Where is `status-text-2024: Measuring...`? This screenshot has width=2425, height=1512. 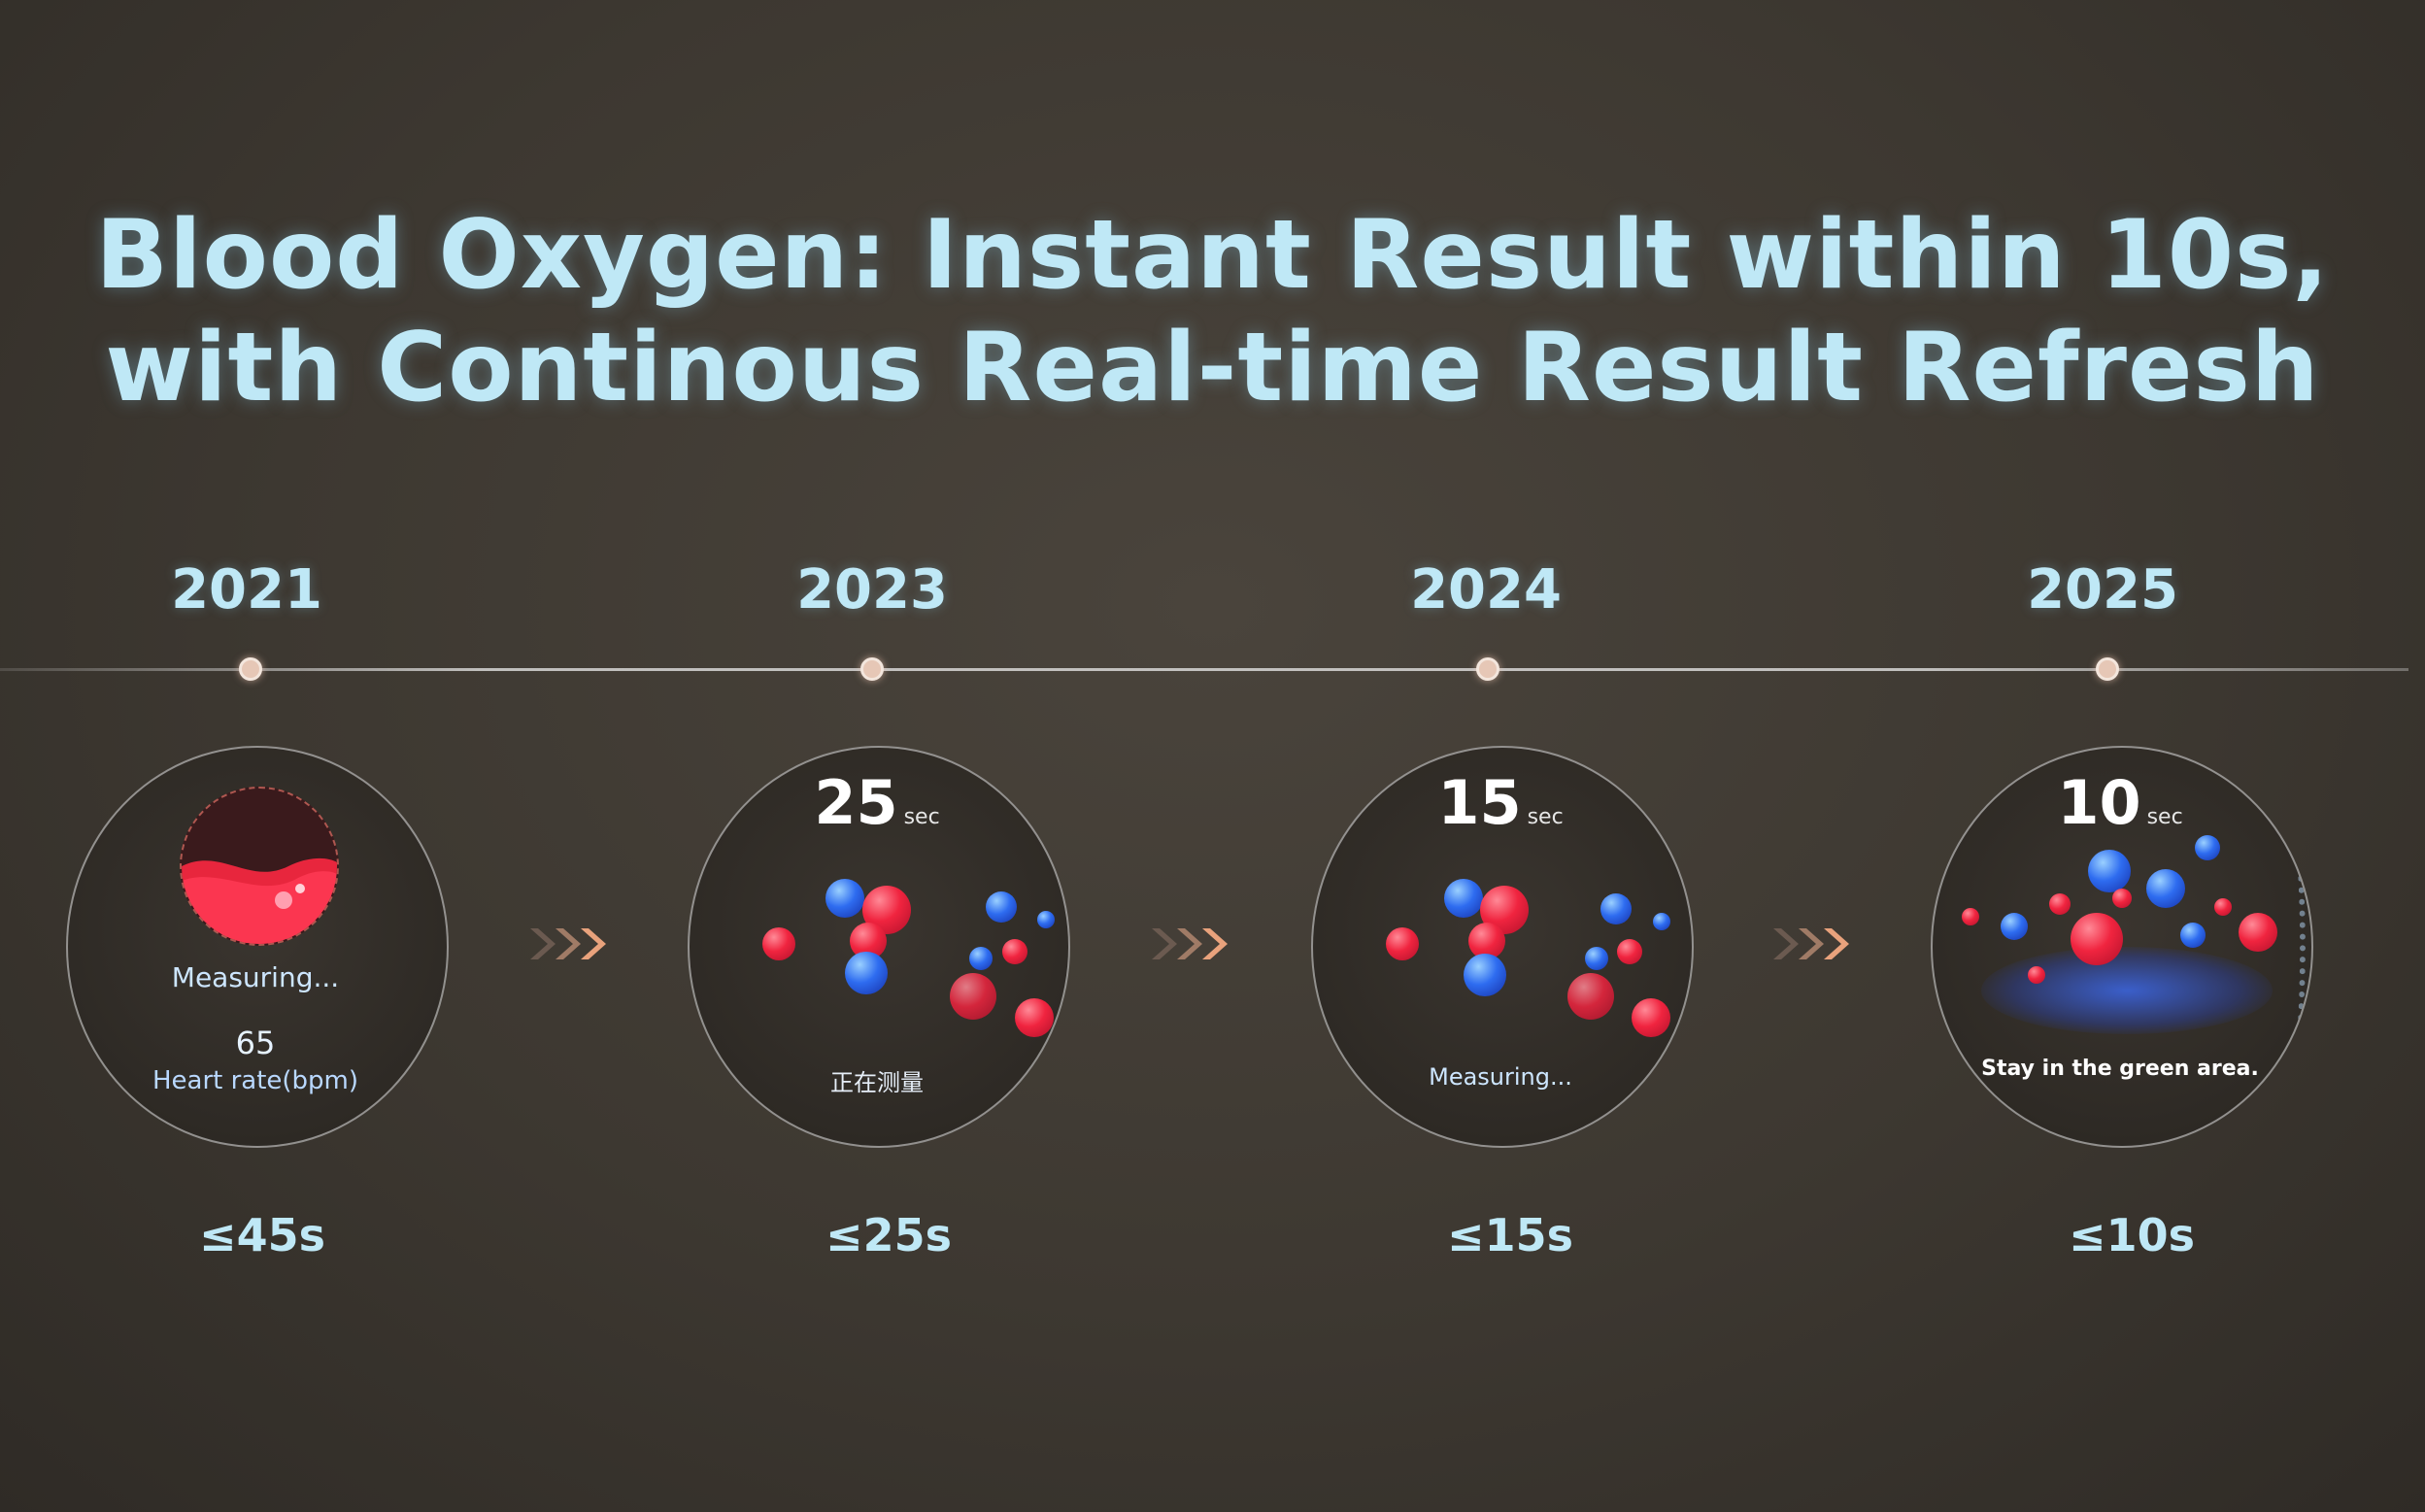 status-text-2024: Measuring... is located at coordinates (1501, 1077).